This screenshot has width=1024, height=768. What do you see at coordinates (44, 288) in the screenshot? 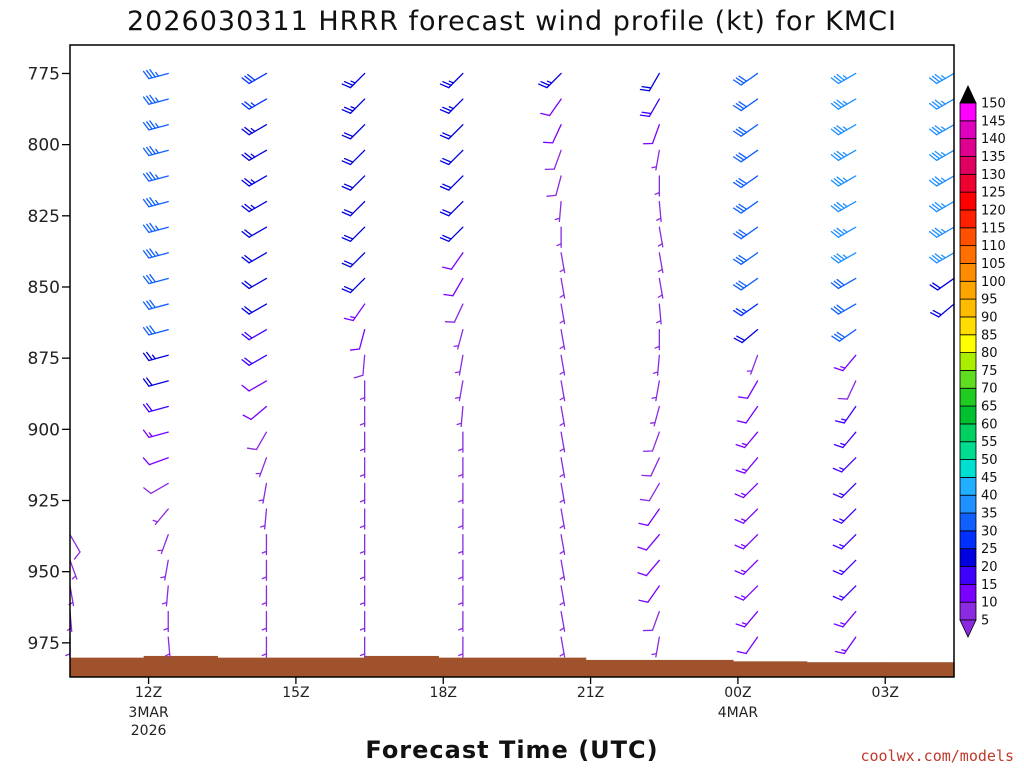
I see `y-tick-label: 850` at bounding box center [44, 288].